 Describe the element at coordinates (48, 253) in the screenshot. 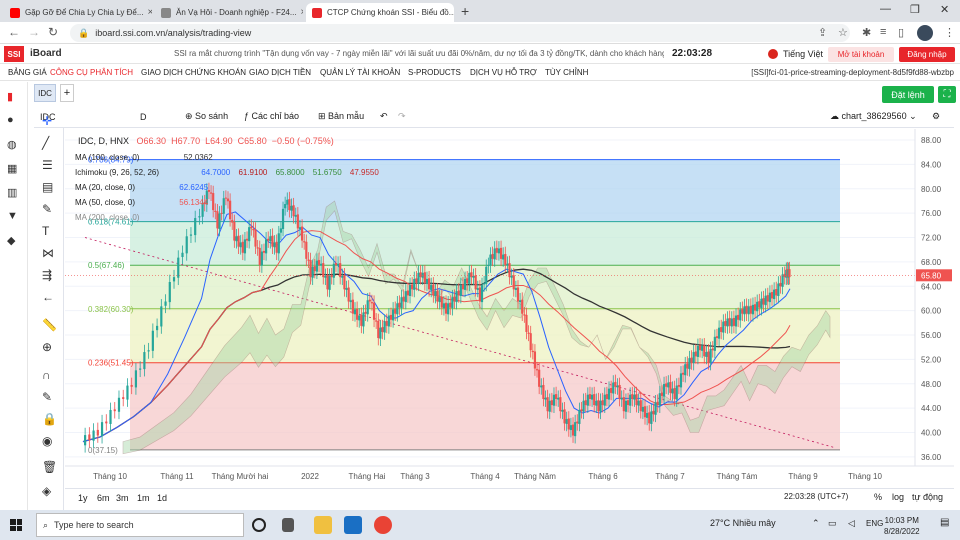

I see `pattern-icon: ⋈` at that location.